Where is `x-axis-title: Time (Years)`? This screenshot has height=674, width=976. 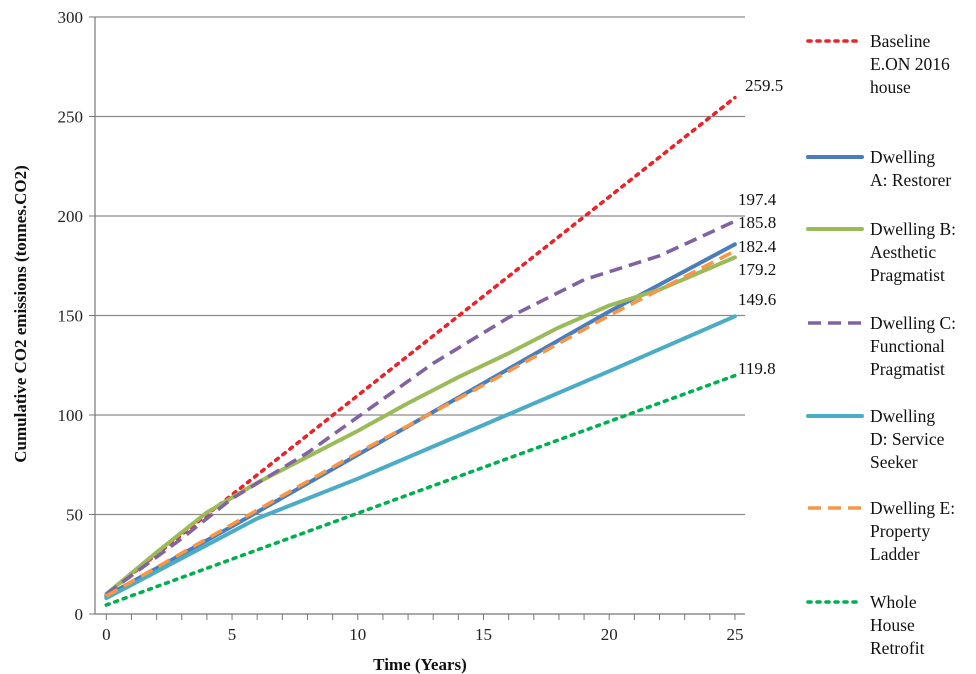
x-axis-title: Time (Years) is located at coordinates (420, 664).